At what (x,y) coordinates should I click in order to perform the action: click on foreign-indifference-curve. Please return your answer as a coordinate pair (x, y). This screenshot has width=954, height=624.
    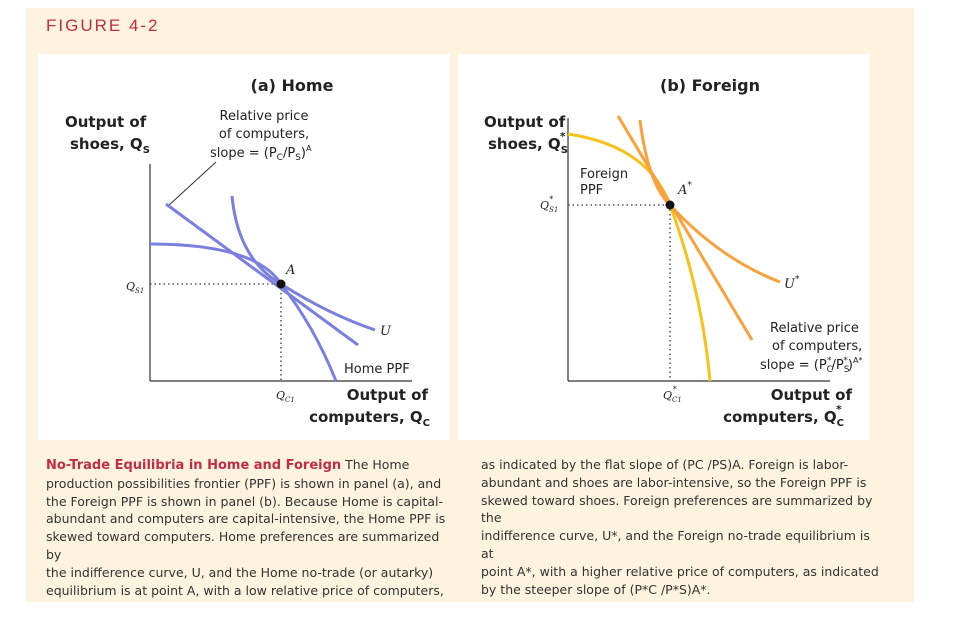
    Looking at the image, I should click on (709, 201).